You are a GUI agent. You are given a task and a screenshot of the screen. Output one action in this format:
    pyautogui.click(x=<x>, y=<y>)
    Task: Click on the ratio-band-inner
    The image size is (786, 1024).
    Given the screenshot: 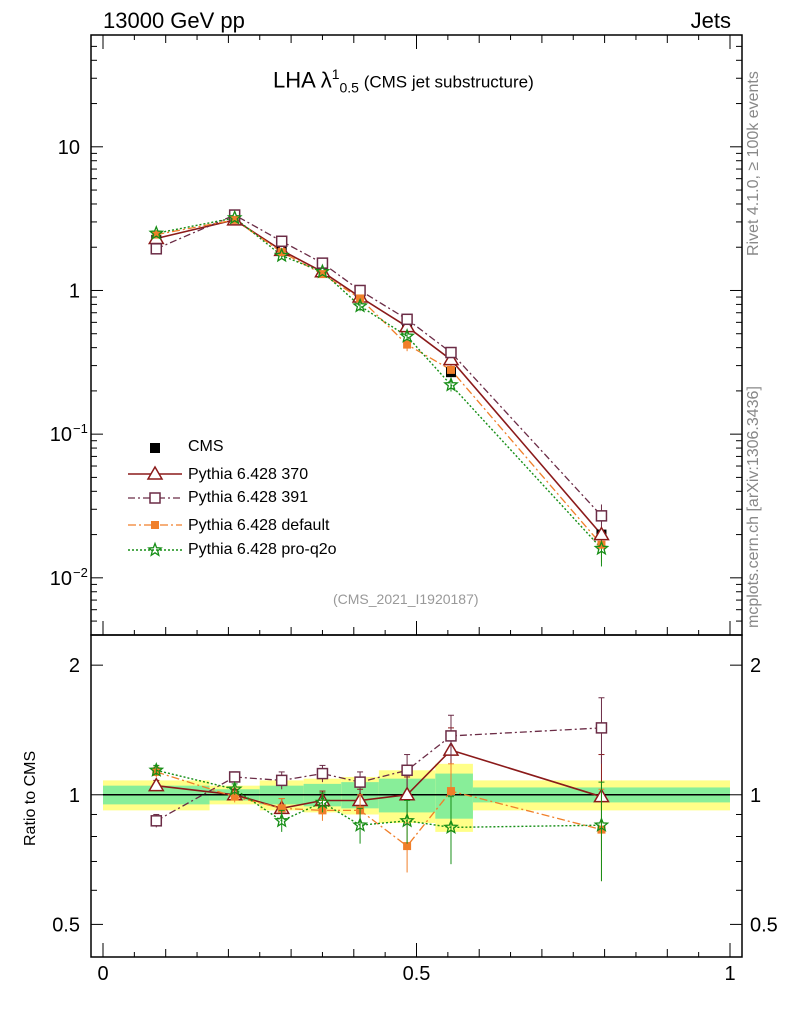 What is the action you would take?
    pyautogui.click(x=454, y=796)
    